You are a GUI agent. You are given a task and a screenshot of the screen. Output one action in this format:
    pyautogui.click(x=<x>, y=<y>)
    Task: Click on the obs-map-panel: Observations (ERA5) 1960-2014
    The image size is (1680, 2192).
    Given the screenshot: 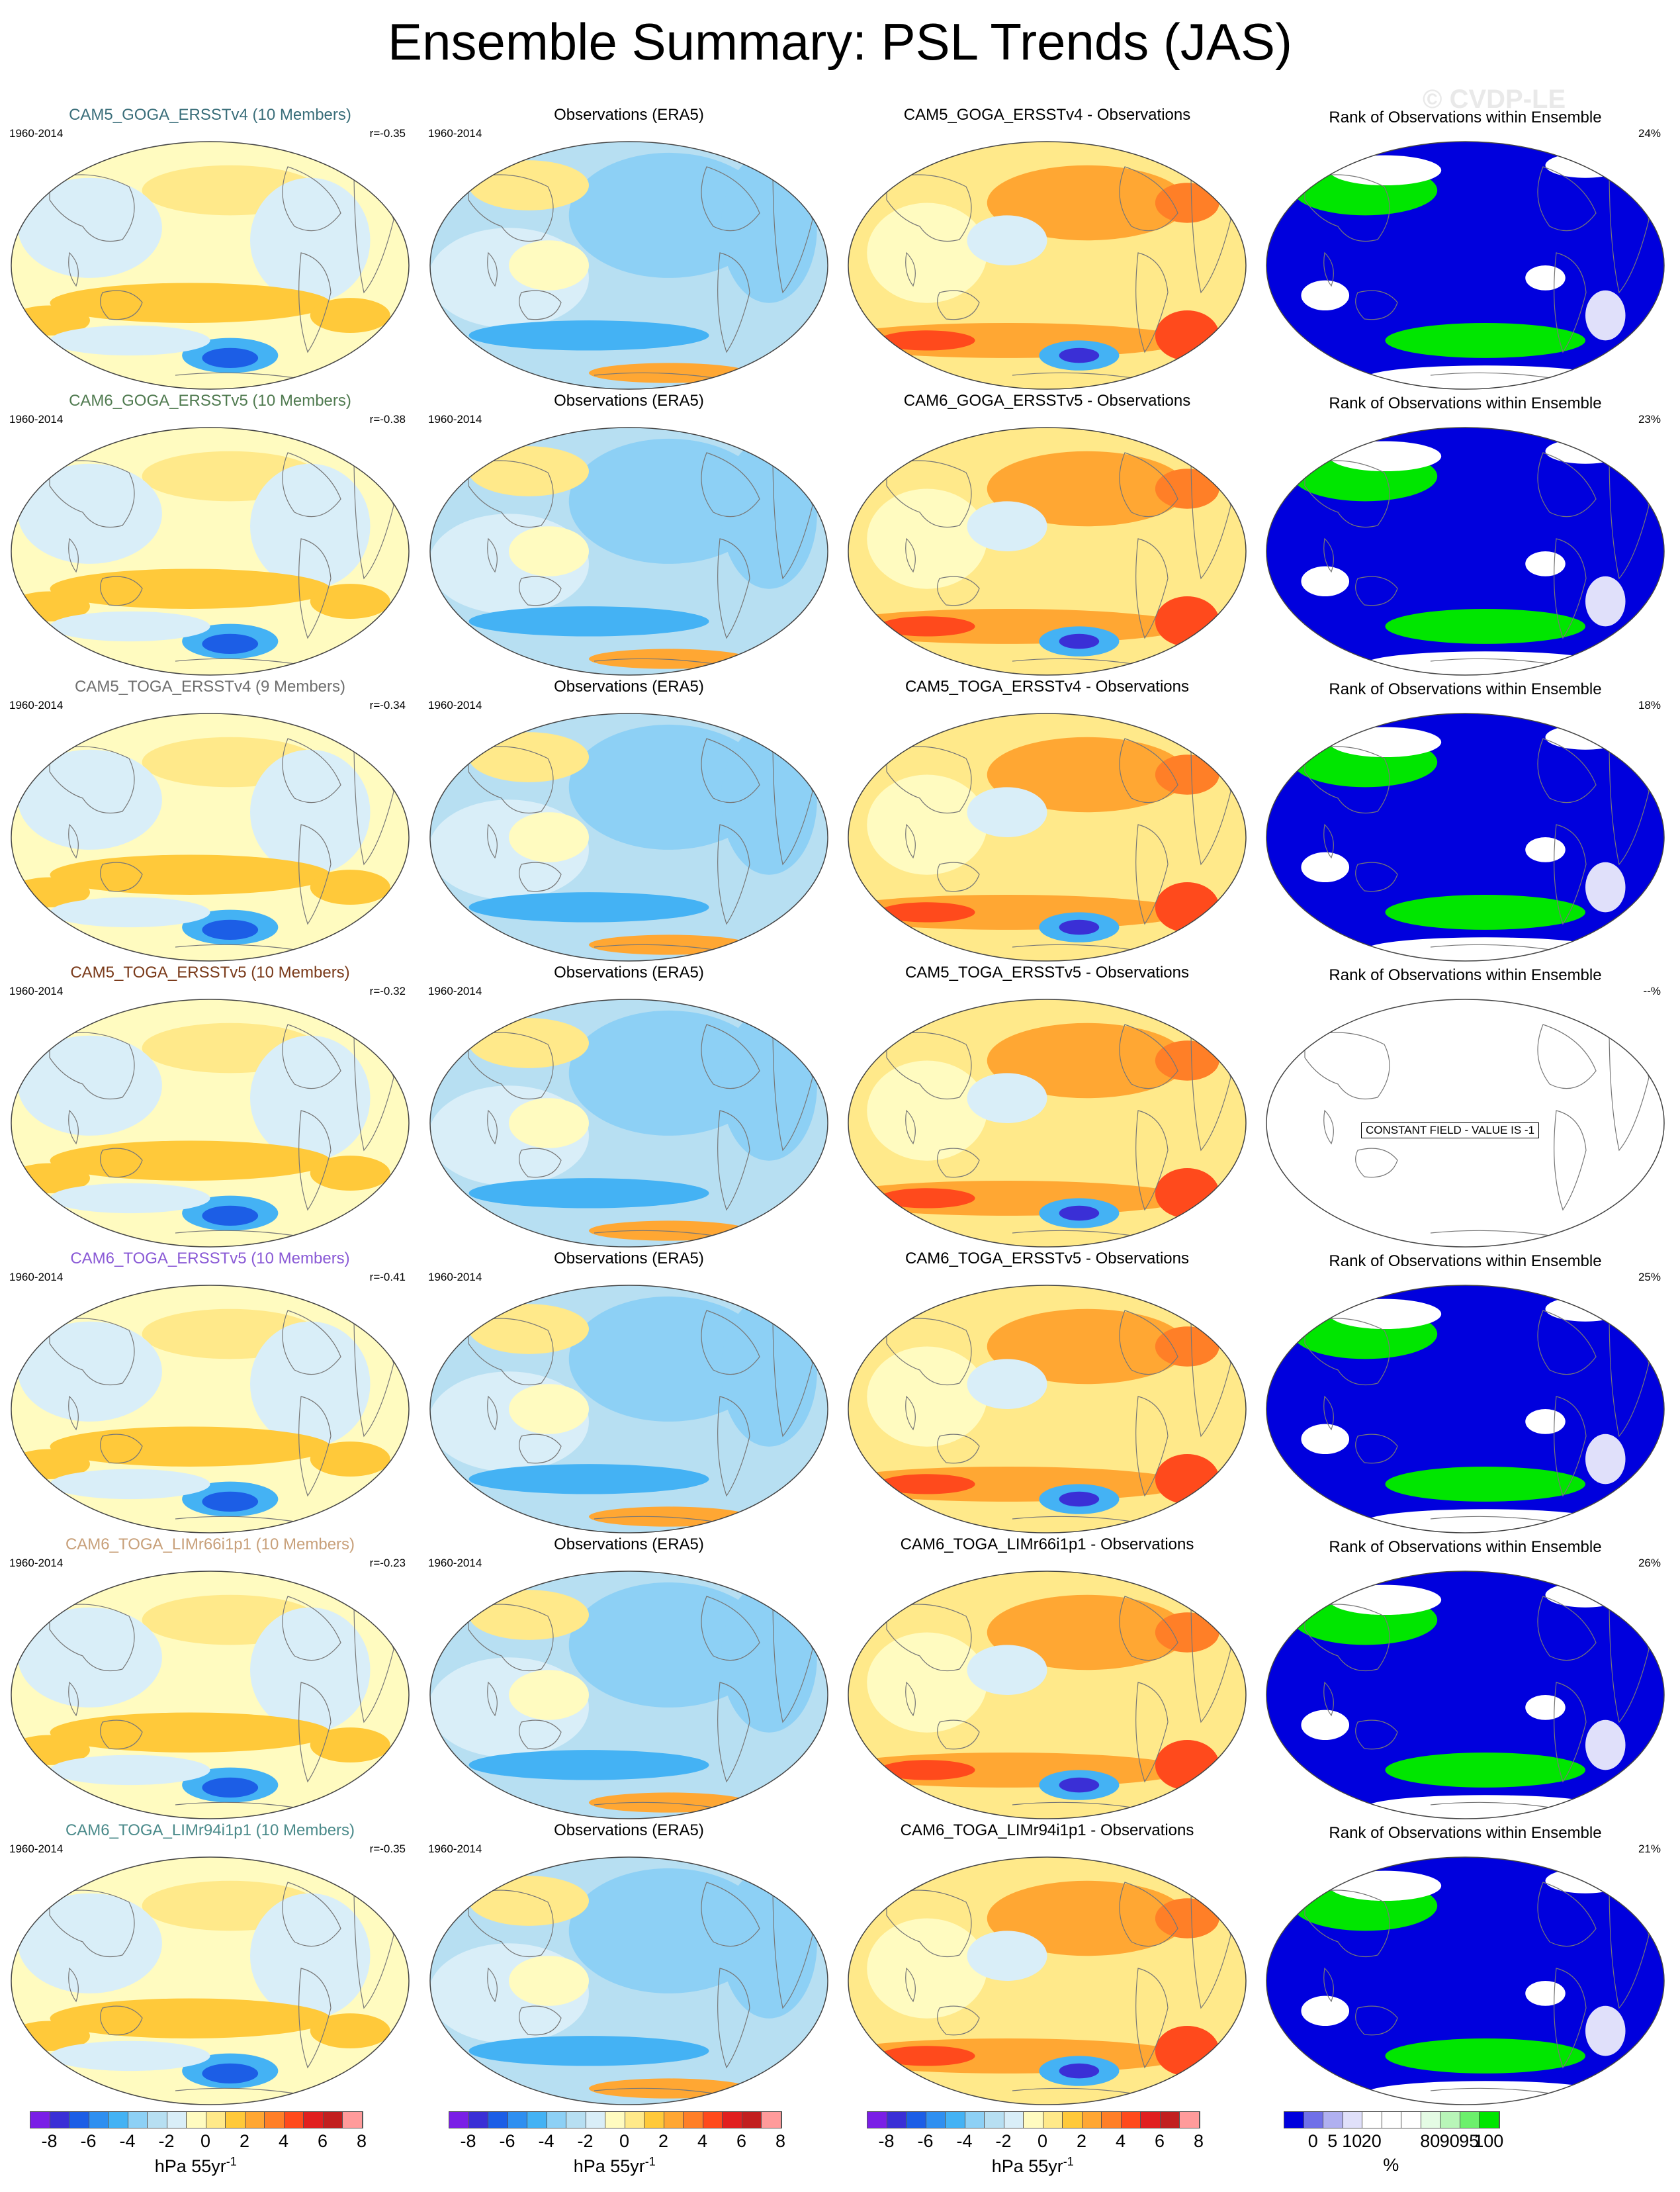 What is the action you would take?
    pyautogui.click(x=629, y=1963)
    